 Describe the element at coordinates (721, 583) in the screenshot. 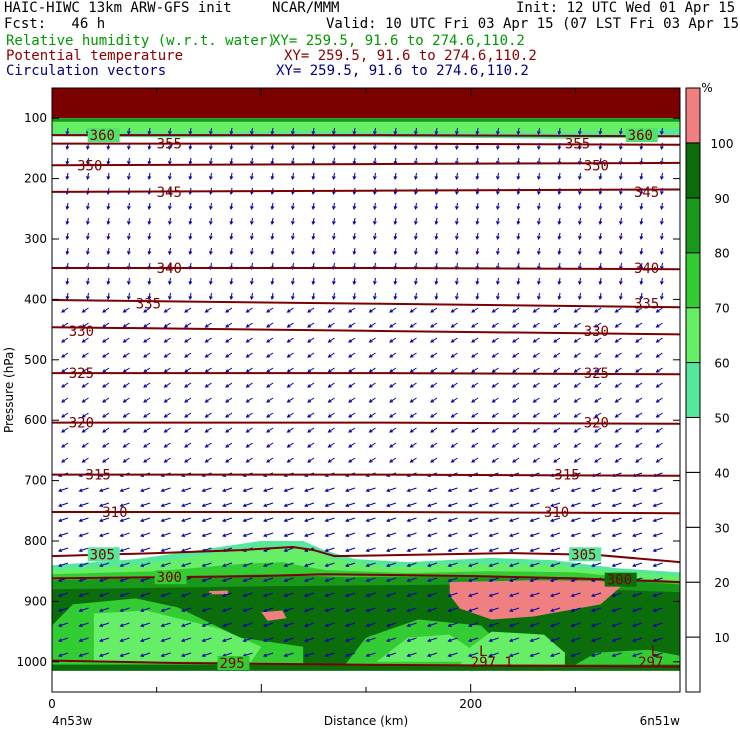

I see `colorbar-label: 20` at that location.